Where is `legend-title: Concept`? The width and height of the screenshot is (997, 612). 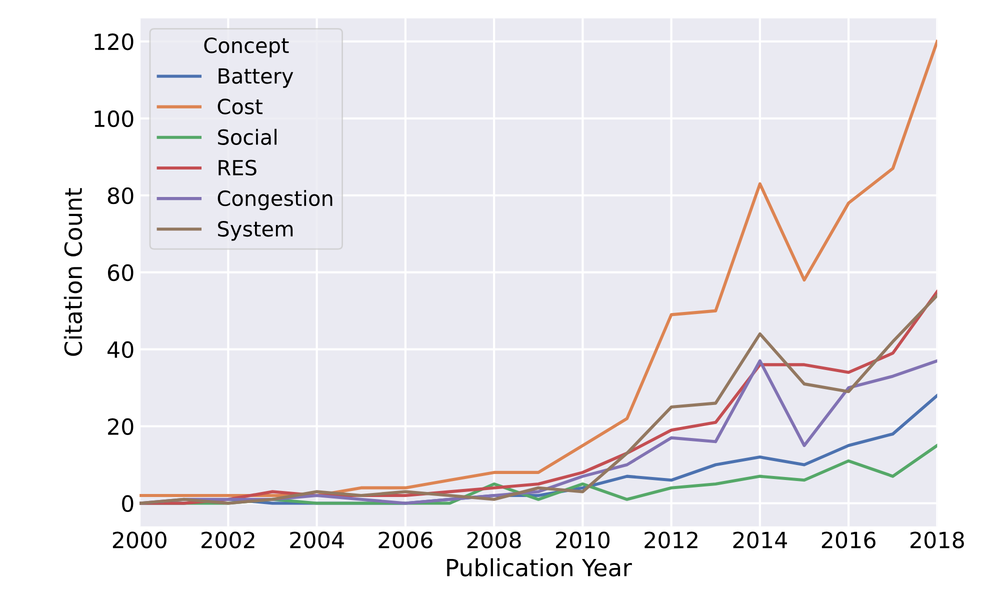 legend-title: Concept is located at coordinates (246, 47).